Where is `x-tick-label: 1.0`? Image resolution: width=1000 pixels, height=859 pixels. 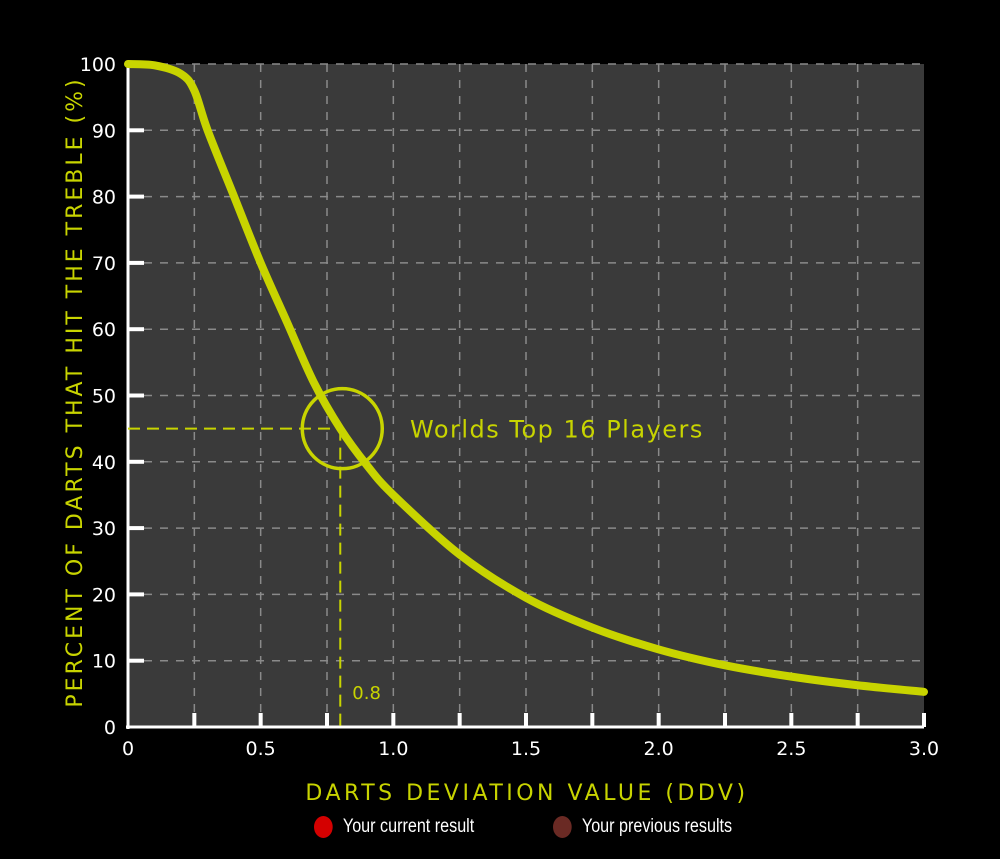 x-tick-label: 1.0 is located at coordinates (393, 749).